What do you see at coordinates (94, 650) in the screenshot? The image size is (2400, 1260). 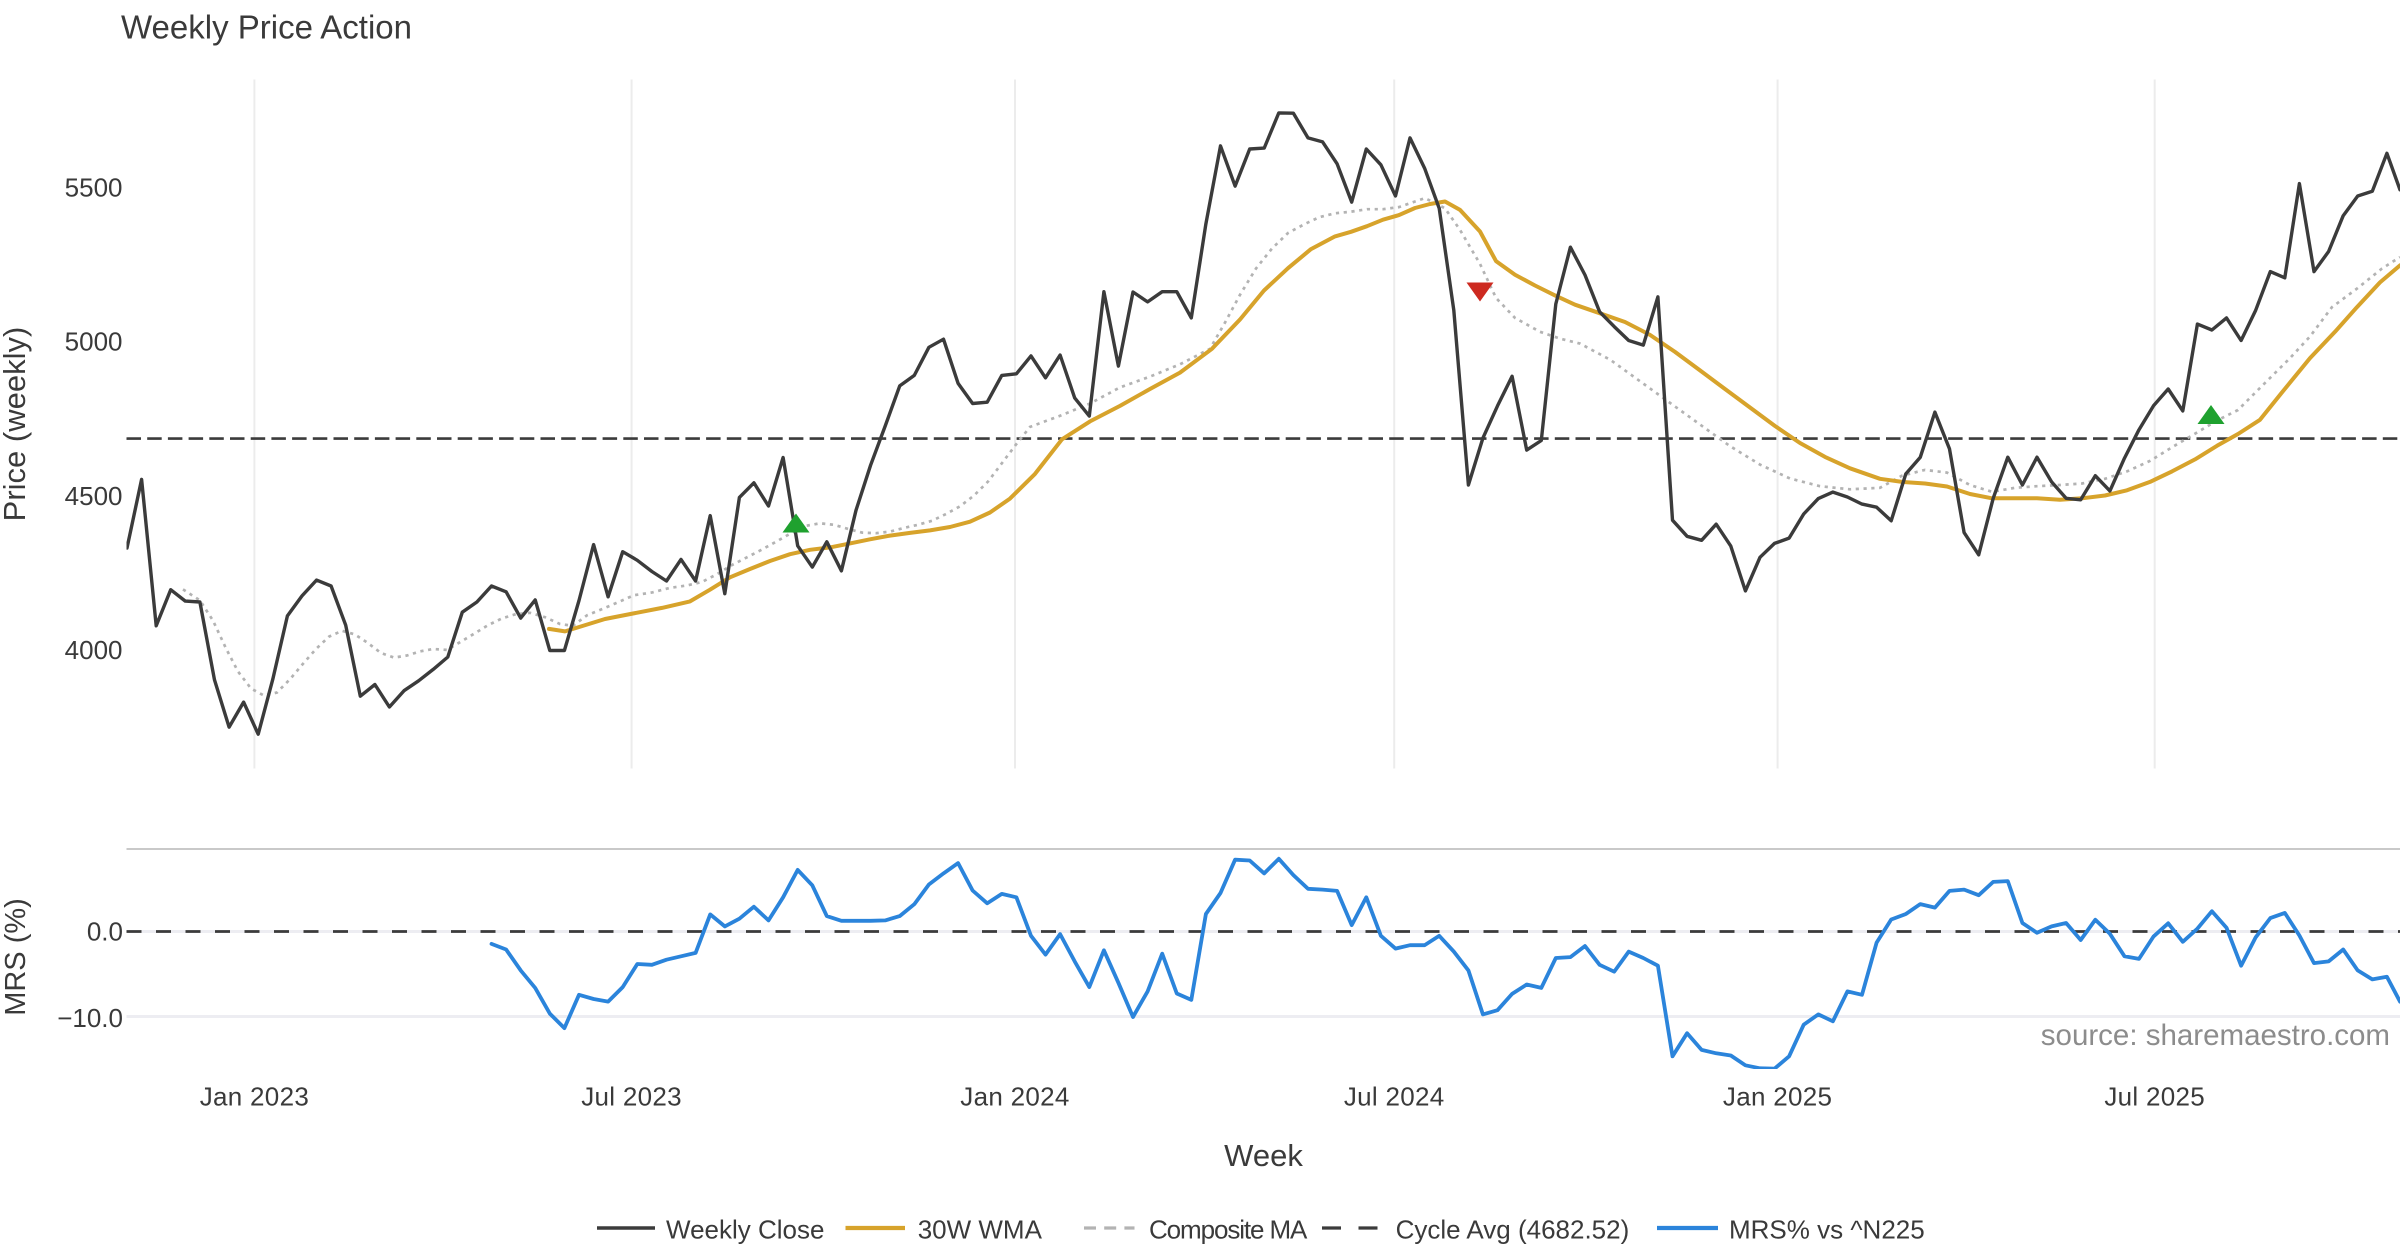 I see `svg-text: 4000` at bounding box center [94, 650].